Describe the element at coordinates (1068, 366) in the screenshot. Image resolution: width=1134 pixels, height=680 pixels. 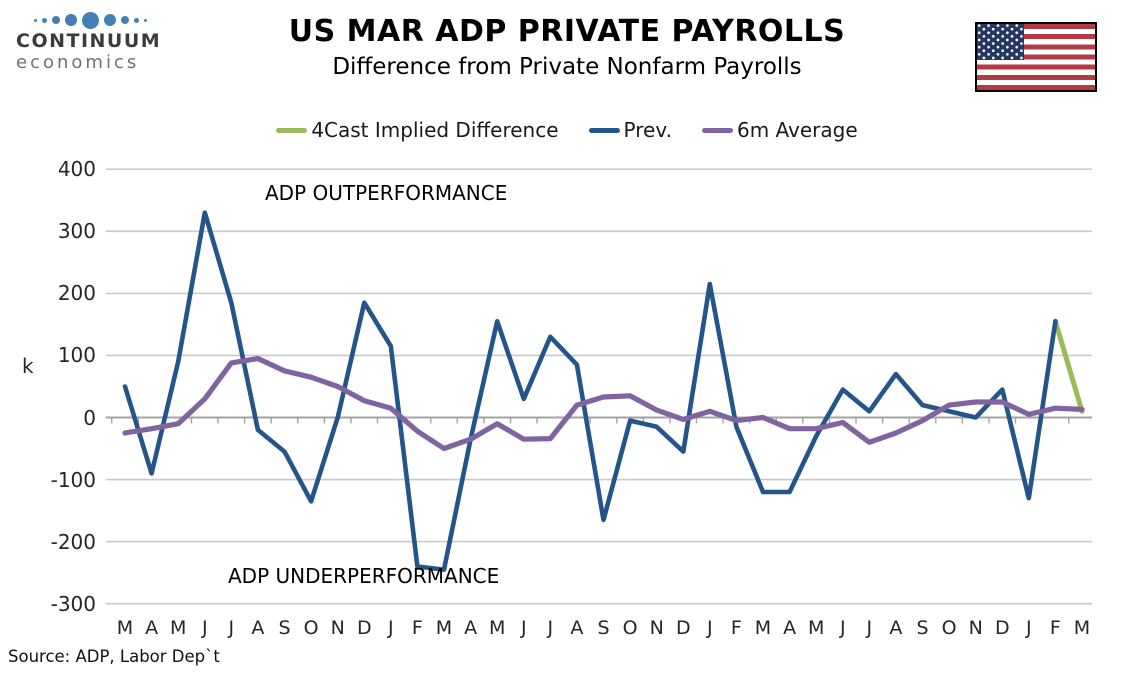
I see `series-line-4cast-implied-difference` at that location.